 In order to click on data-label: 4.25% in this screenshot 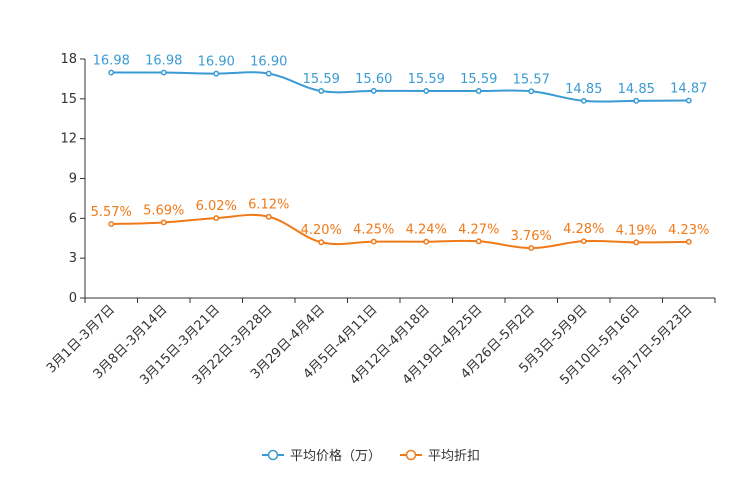, I will do `click(373, 230)`.